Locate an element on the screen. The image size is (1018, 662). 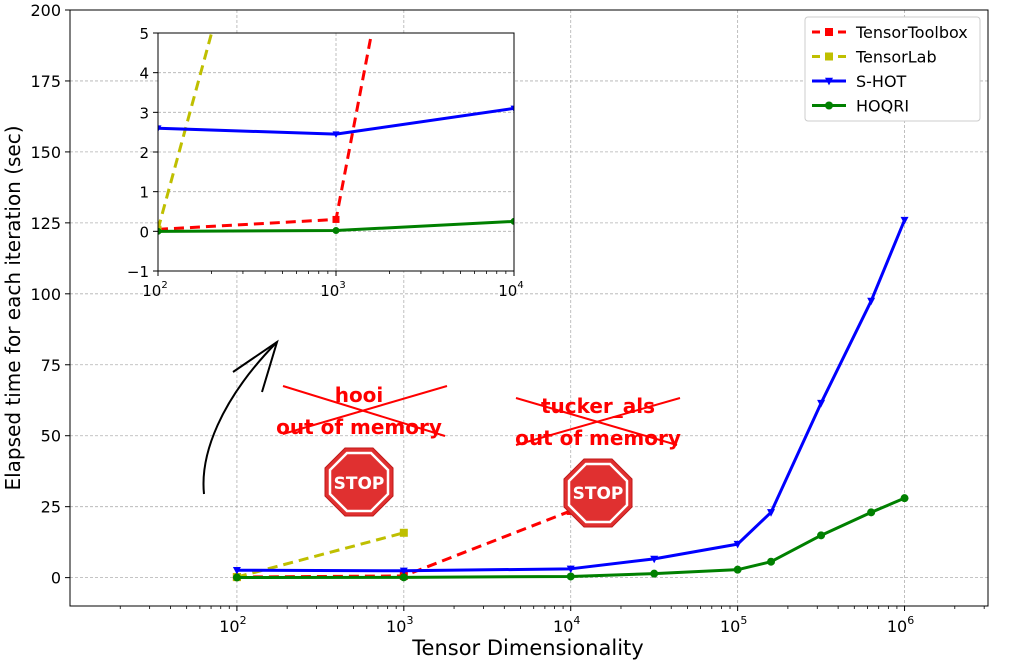
arrow-head is located at coordinates (255, 366).